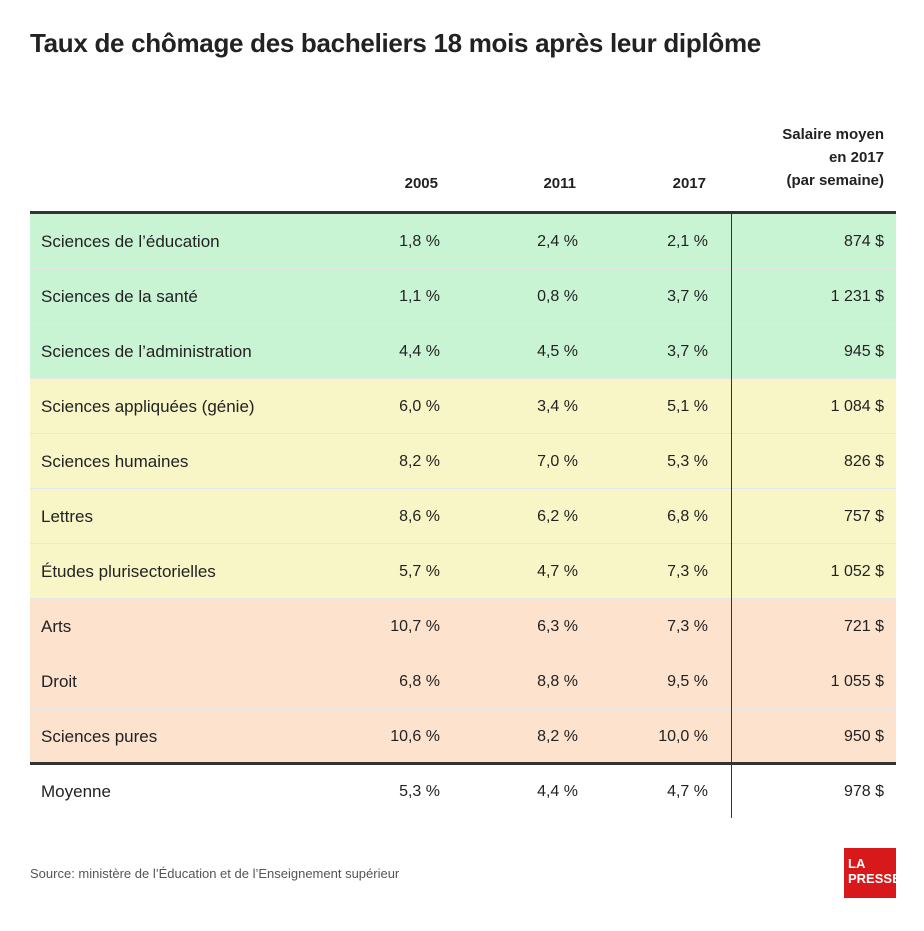 This screenshot has height=931, width=924. Describe the element at coordinates (419, 571) in the screenshot. I see `cell-2005: 5,7 %` at that location.